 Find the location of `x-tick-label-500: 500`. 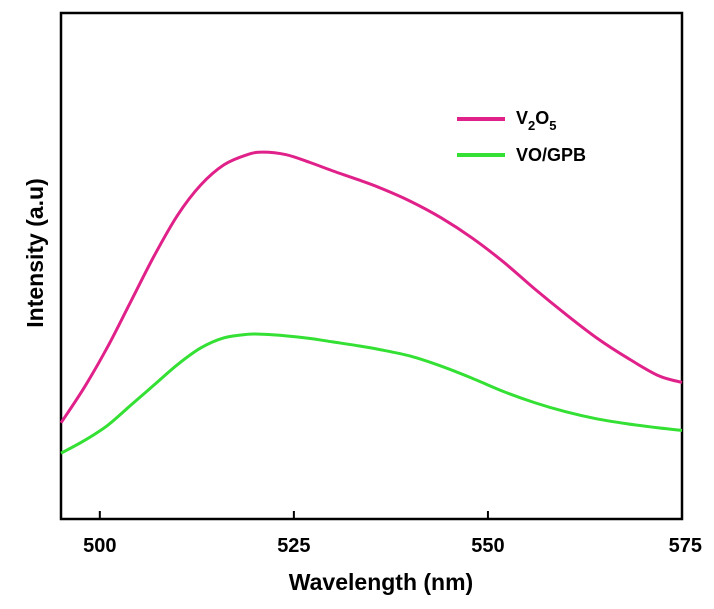

x-tick-label-500: 500 is located at coordinates (99, 546).